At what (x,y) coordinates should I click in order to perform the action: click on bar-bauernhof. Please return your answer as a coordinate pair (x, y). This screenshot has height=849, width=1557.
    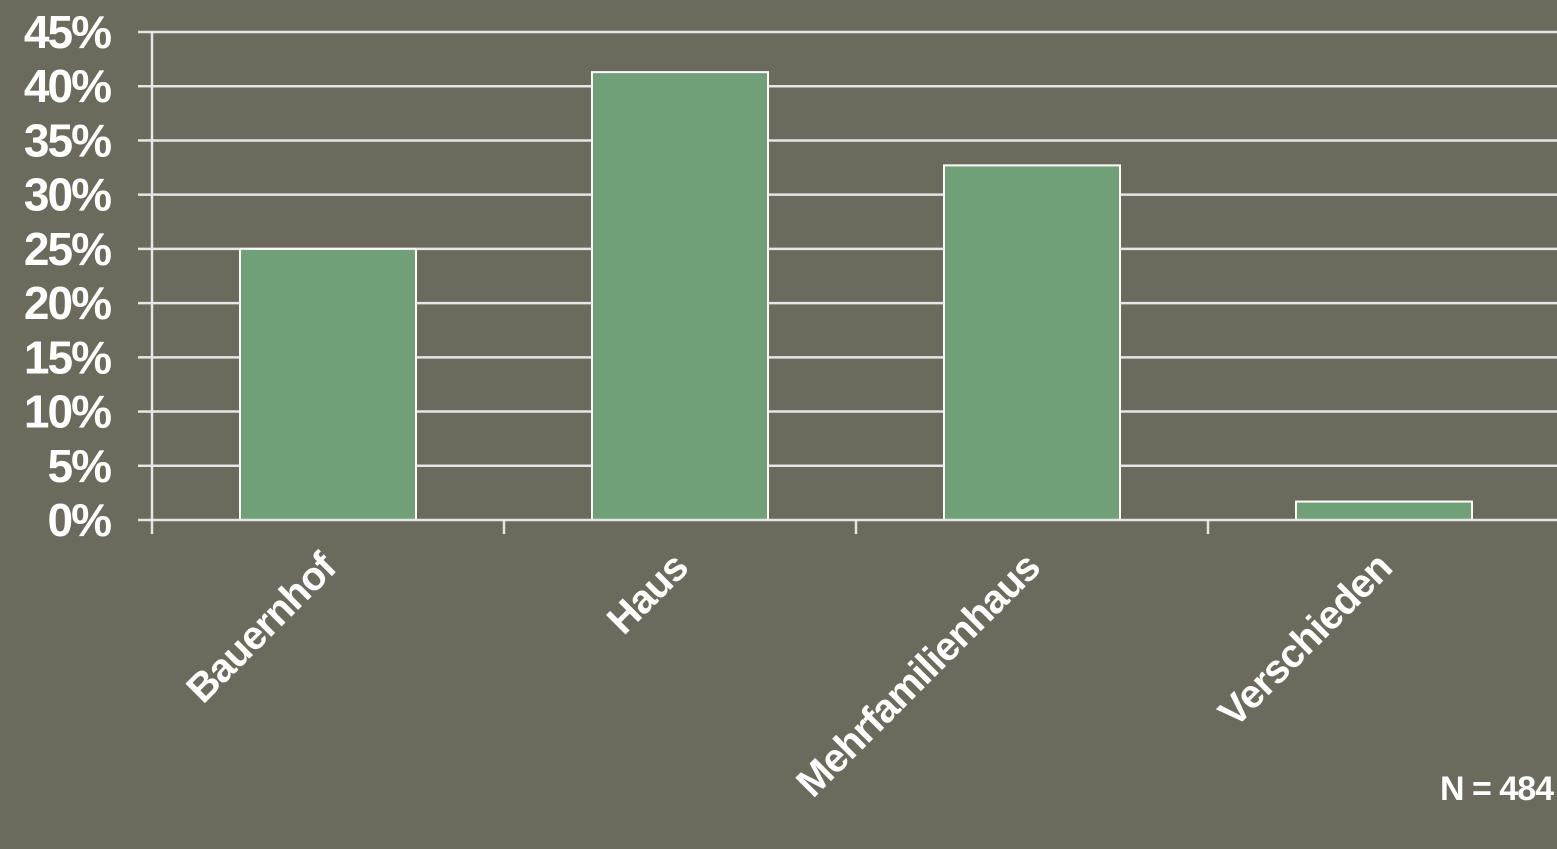
    Looking at the image, I should click on (328, 384).